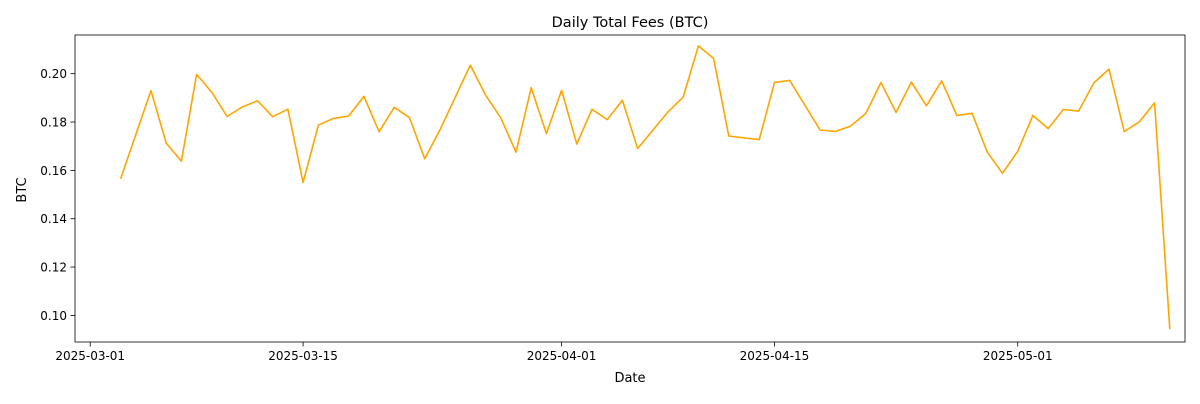 This screenshot has width=1200, height=404. What do you see at coordinates (303, 356) in the screenshot?
I see `x-tick-label: 2025-03-15` at bounding box center [303, 356].